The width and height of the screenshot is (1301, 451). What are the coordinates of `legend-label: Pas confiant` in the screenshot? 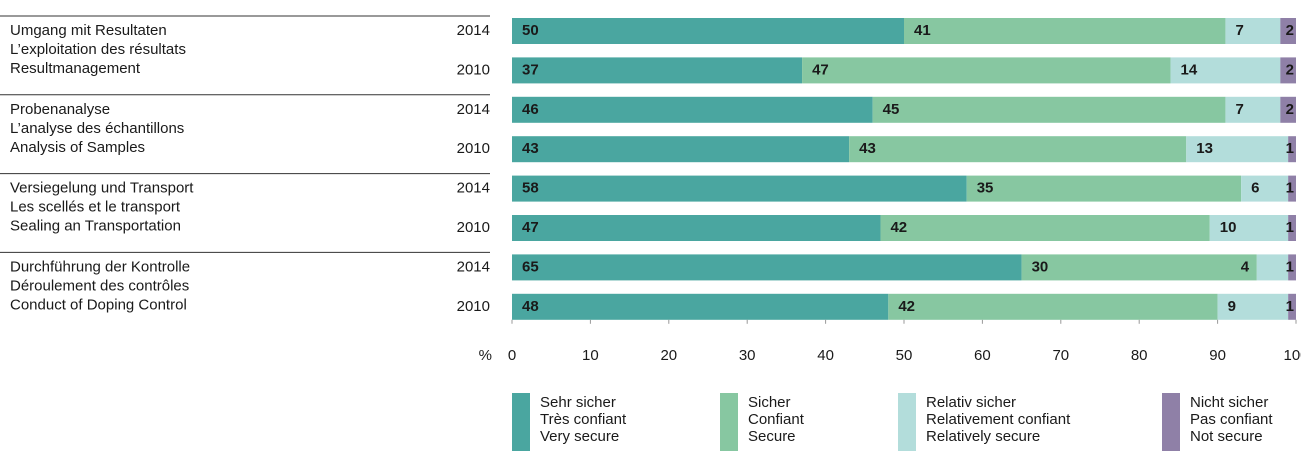 It's located at (1231, 419).